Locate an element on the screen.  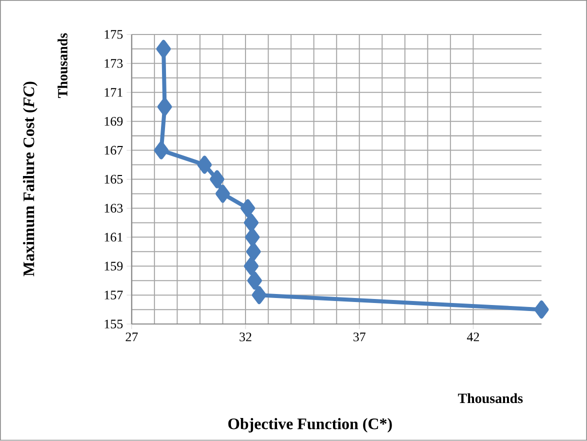
y-tick-label: 159 is located at coordinates (113, 266).